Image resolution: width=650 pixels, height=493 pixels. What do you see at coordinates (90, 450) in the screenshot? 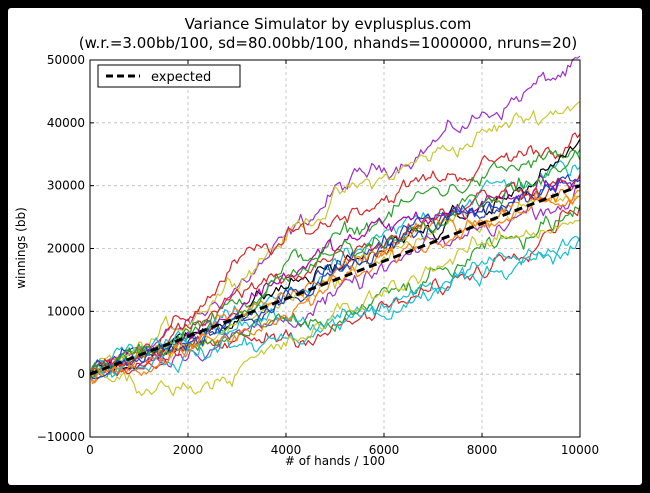
I see `x-tick-label: 0` at bounding box center [90, 450].